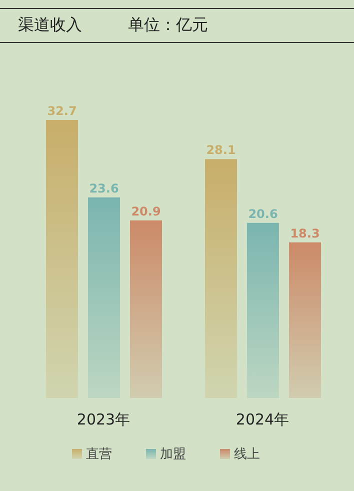 The height and width of the screenshot is (491, 354). What do you see at coordinates (168, 25) in the screenshot?
I see `chart-subtitle: 单位：亿元` at bounding box center [168, 25].